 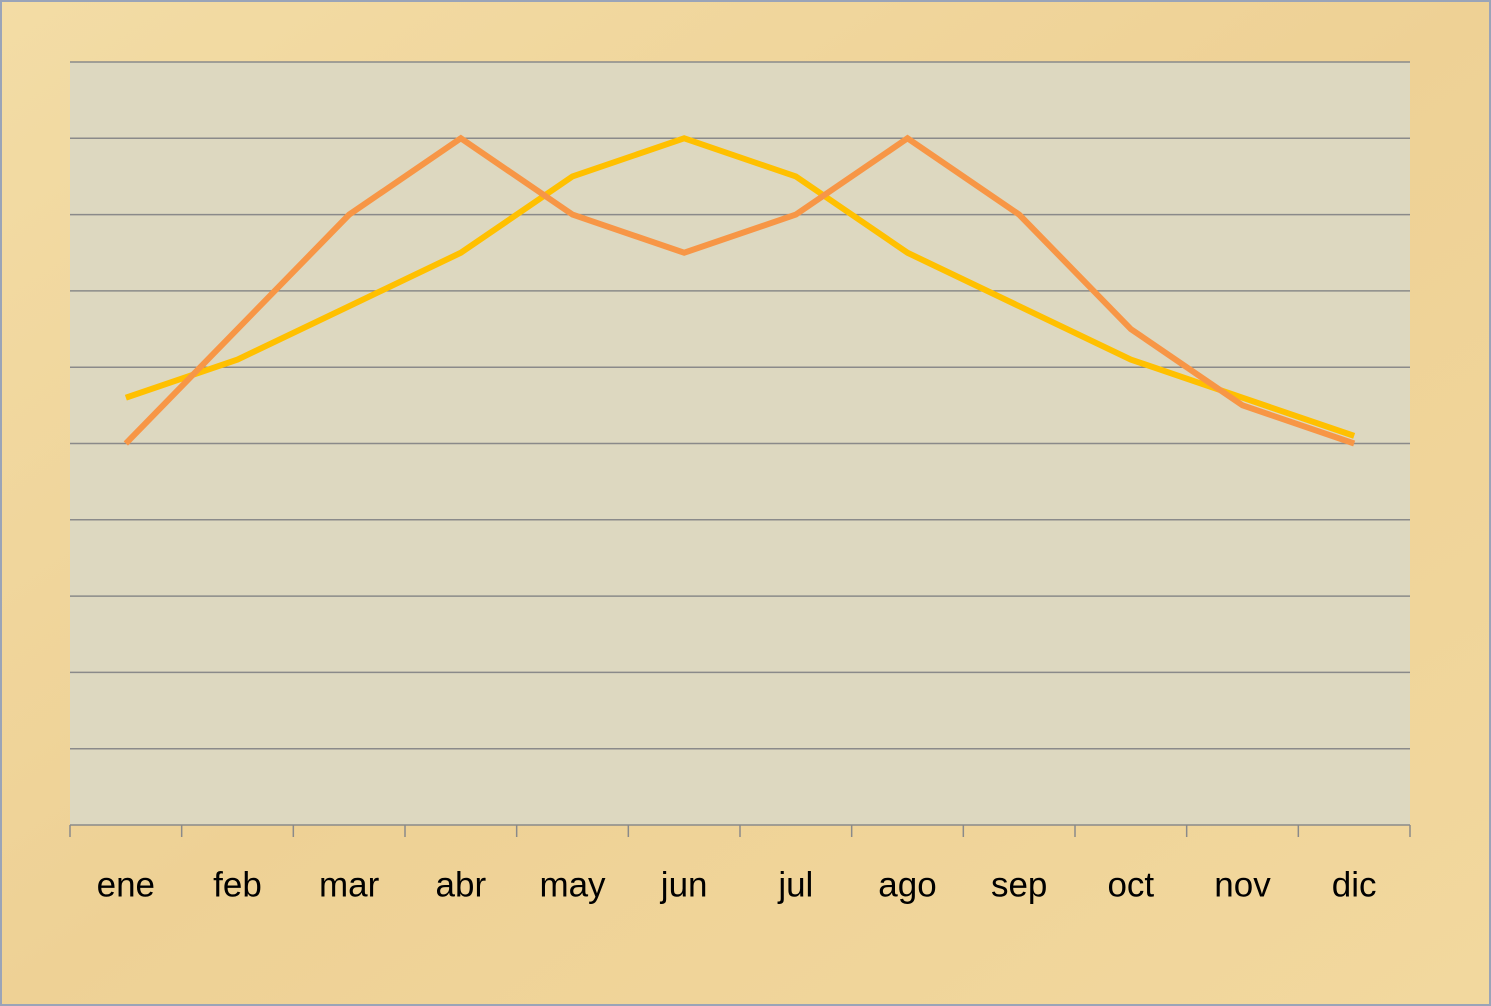 What do you see at coordinates (1019, 884) in the screenshot?
I see `x-tick-label: sep` at bounding box center [1019, 884].